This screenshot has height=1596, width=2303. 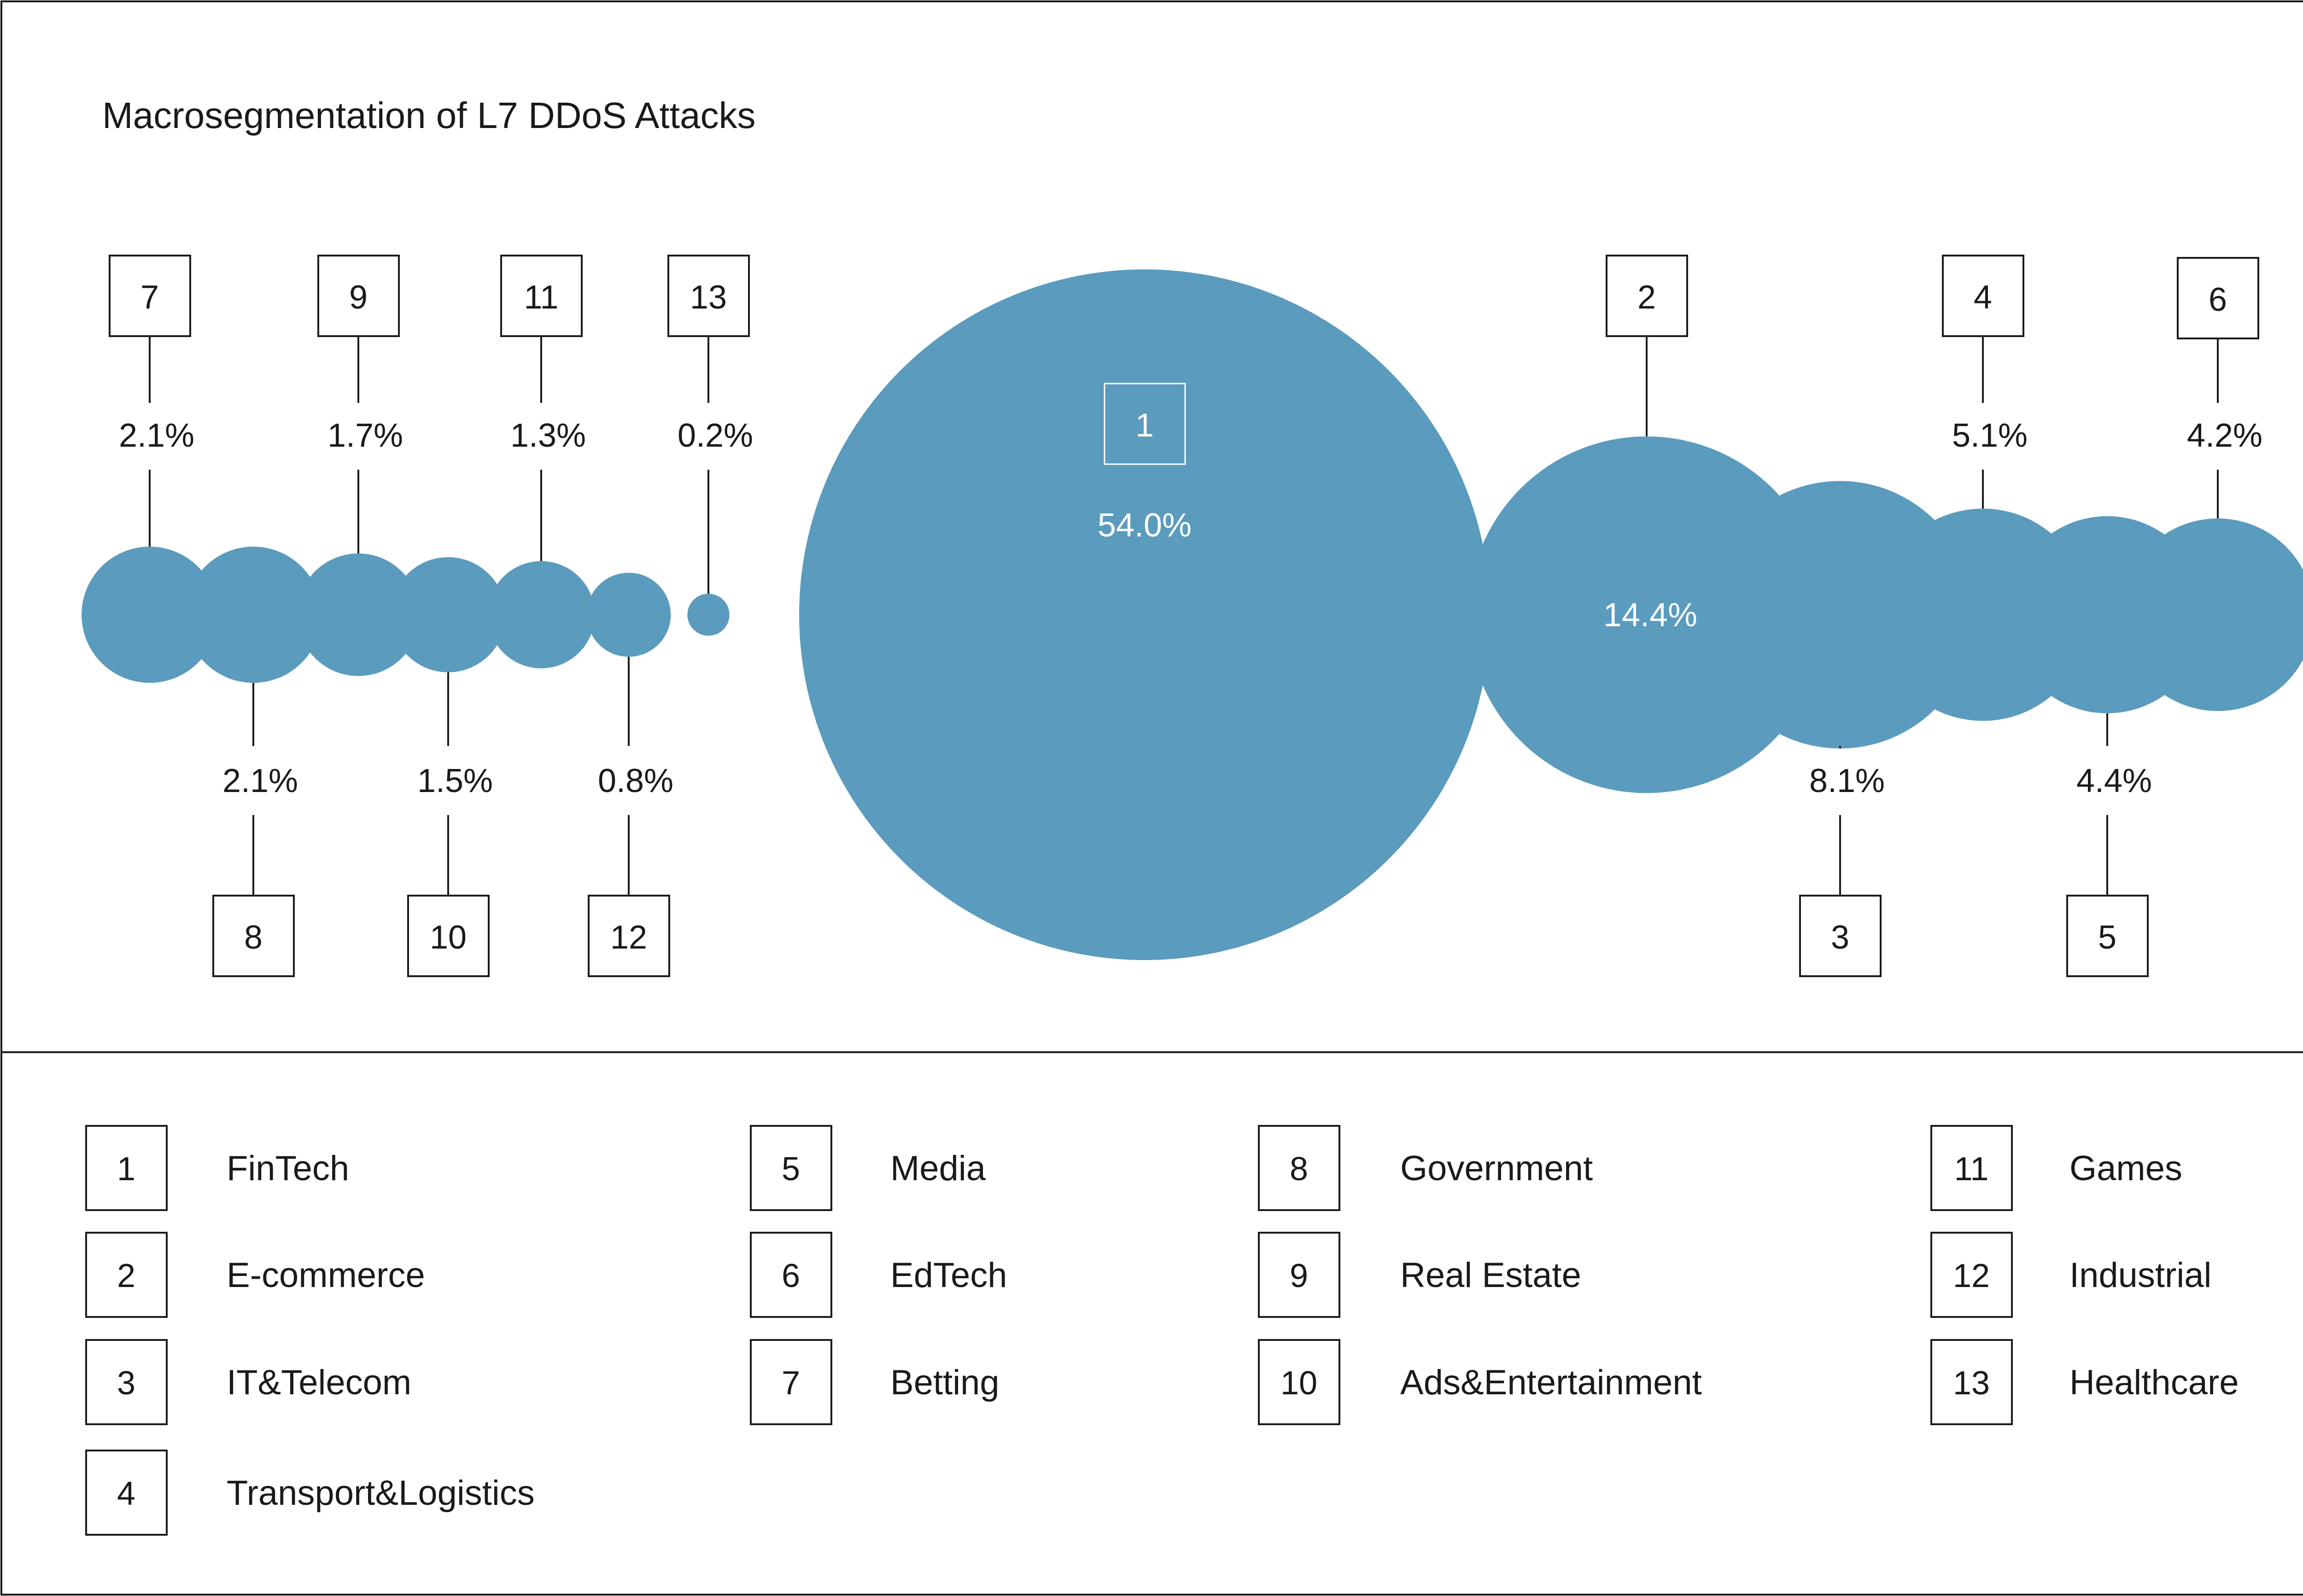 What do you see at coordinates (428, 116) in the screenshot?
I see `chart-title: Macrosegmentation of L7 DDoS Attacks` at bounding box center [428, 116].